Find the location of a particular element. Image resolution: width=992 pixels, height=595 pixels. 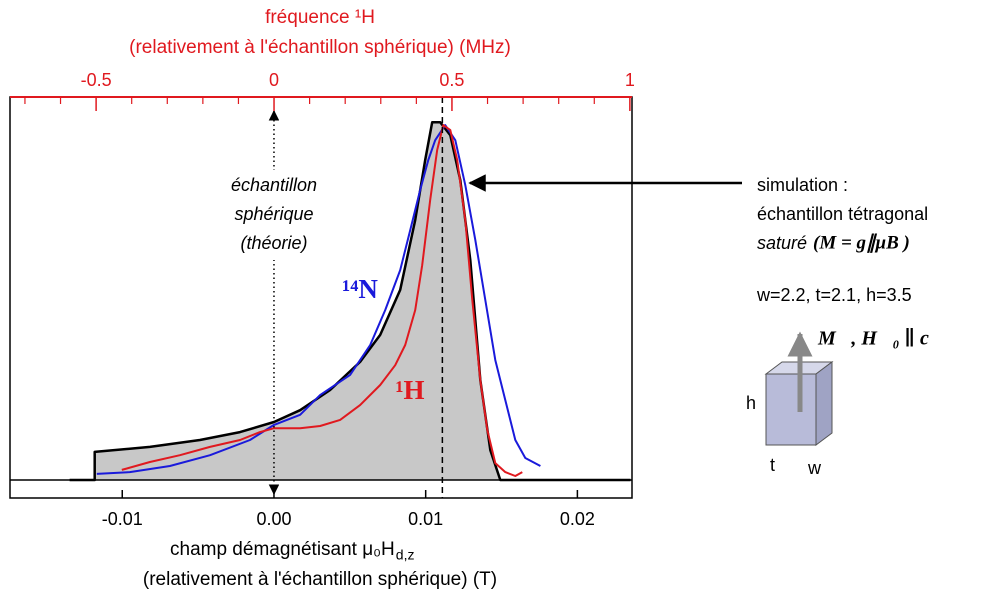

x-axis-label-subscript: d,z is located at coordinates (405, 555).